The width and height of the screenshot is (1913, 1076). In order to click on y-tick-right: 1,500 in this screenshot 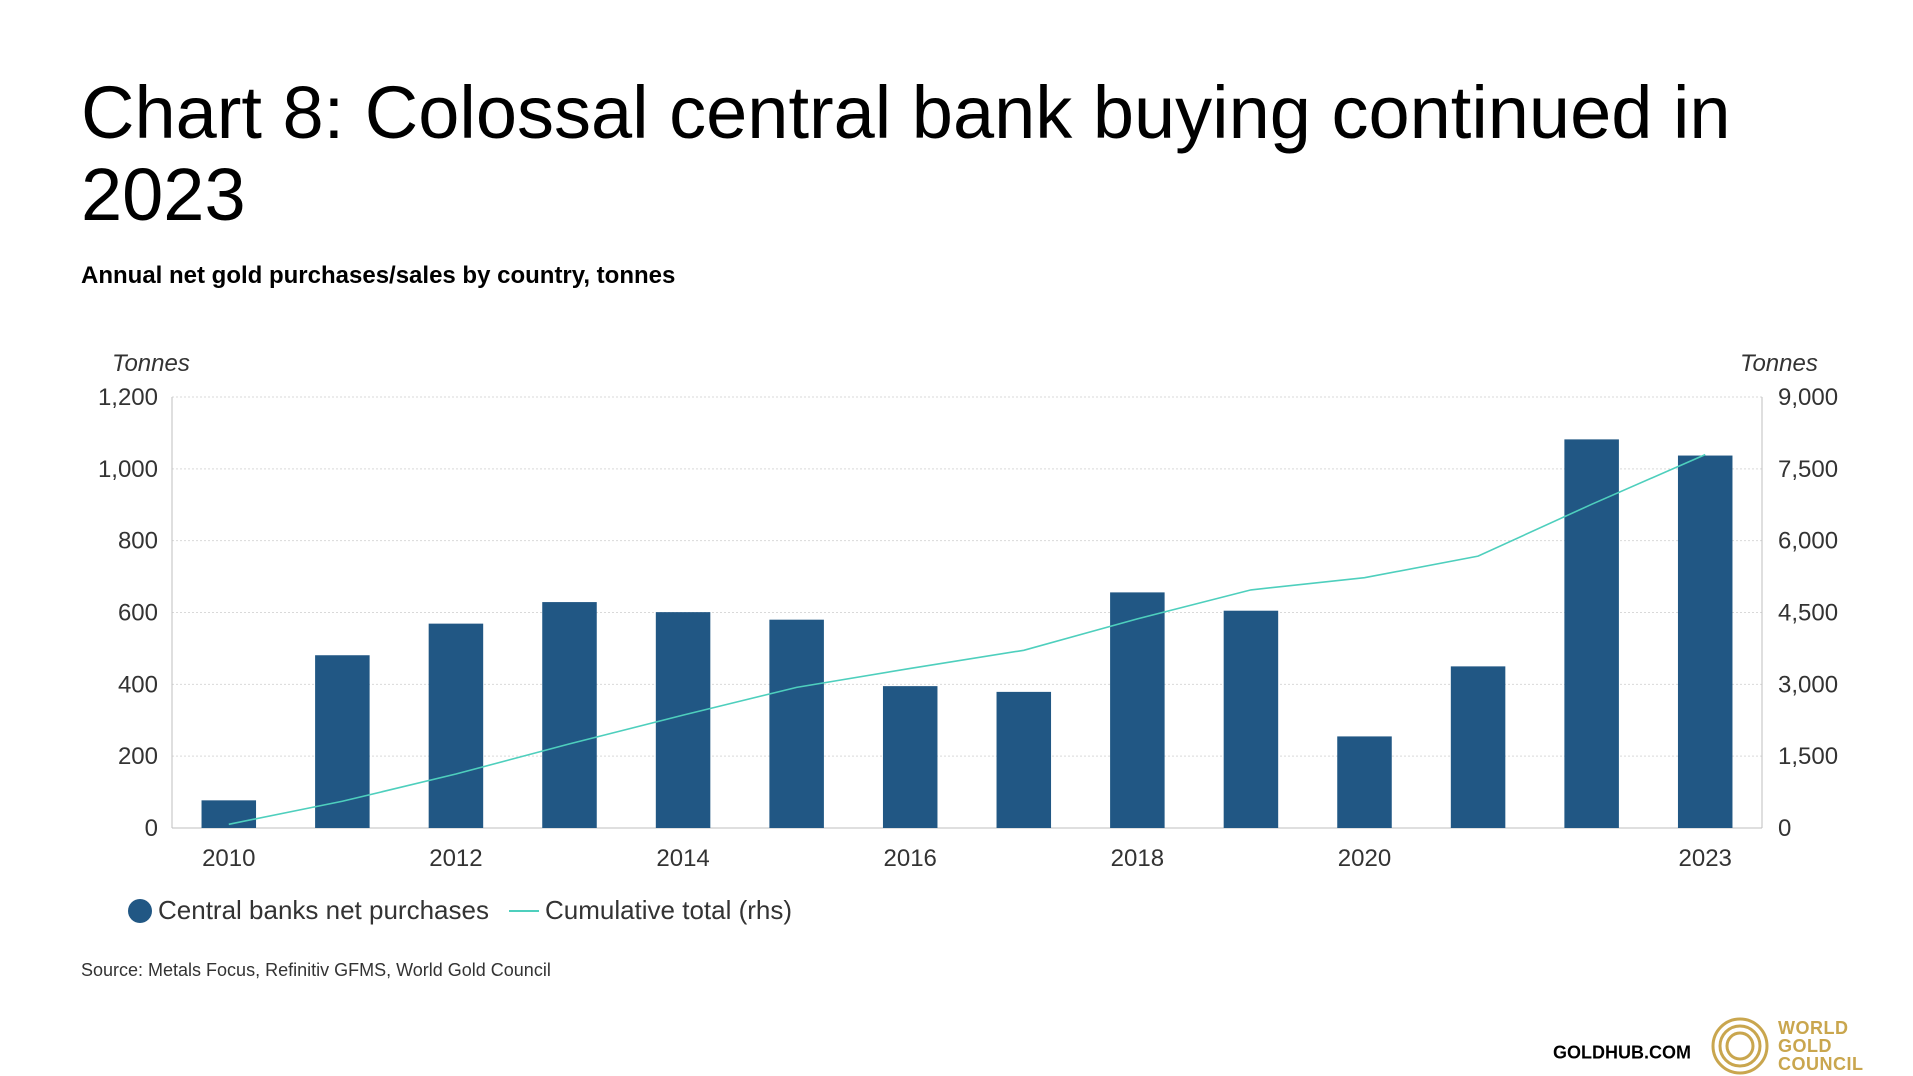, I will do `click(1808, 756)`.